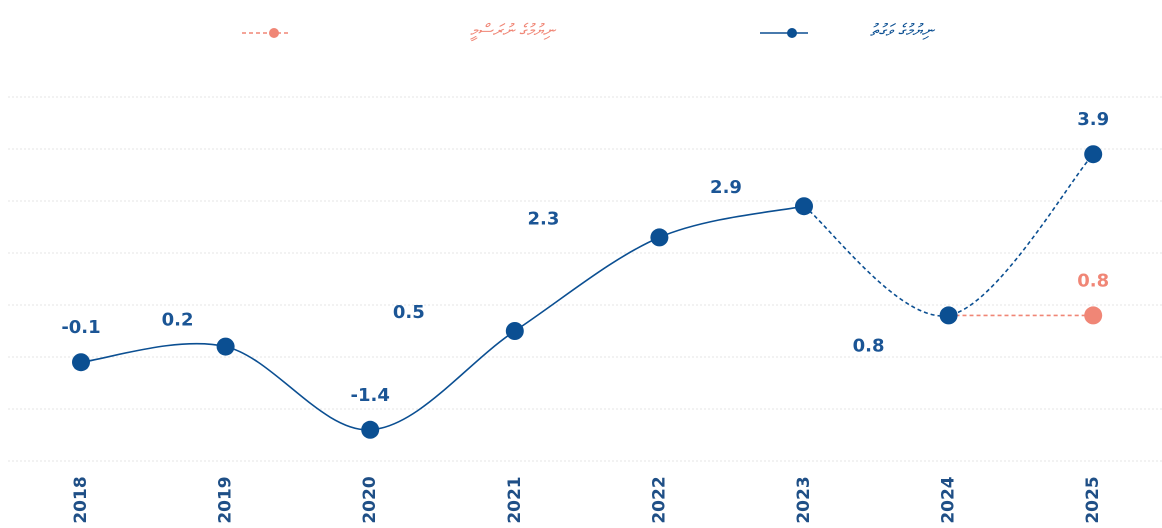  I want to click on data-label: 2.9, so click(726, 187).